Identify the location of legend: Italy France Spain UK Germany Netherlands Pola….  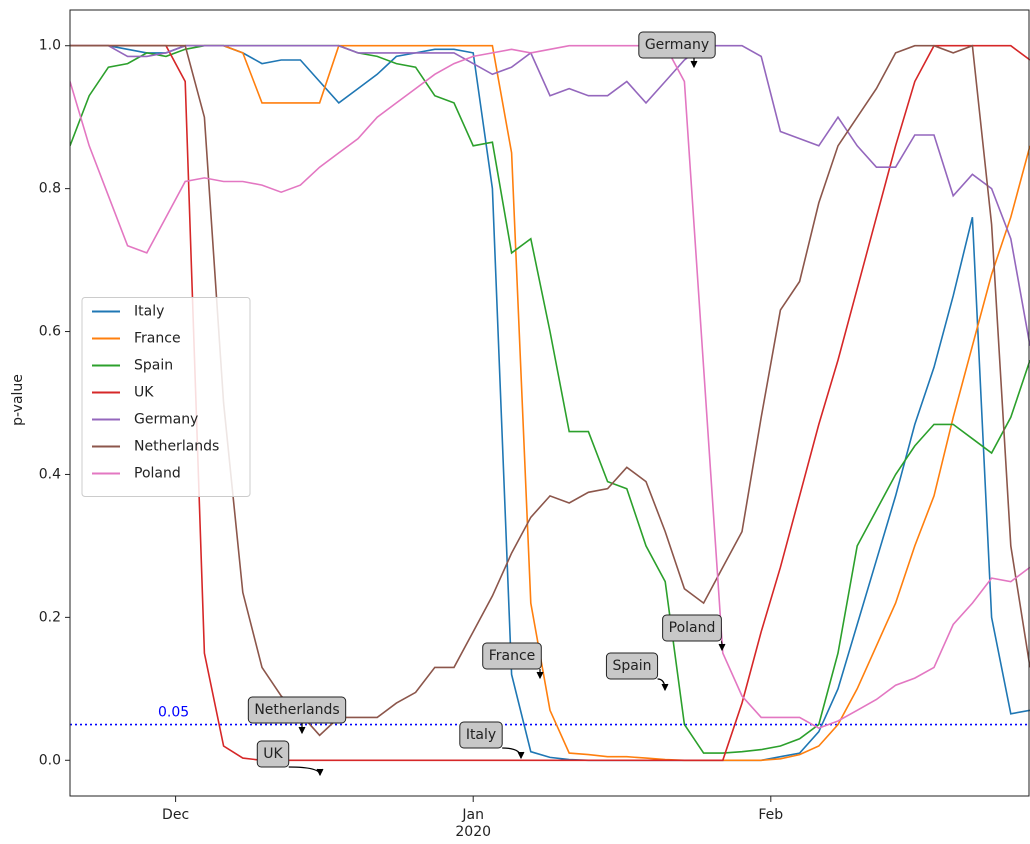
(166, 397).